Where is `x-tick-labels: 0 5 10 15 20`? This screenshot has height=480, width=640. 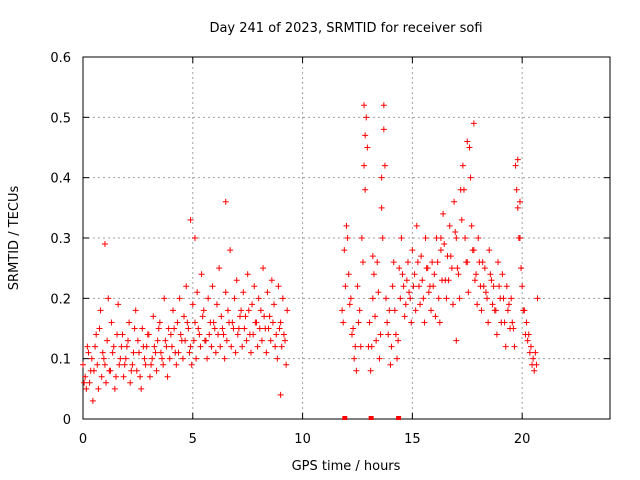
x-tick-labels: 0 5 10 15 20 is located at coordinates (305, 439).